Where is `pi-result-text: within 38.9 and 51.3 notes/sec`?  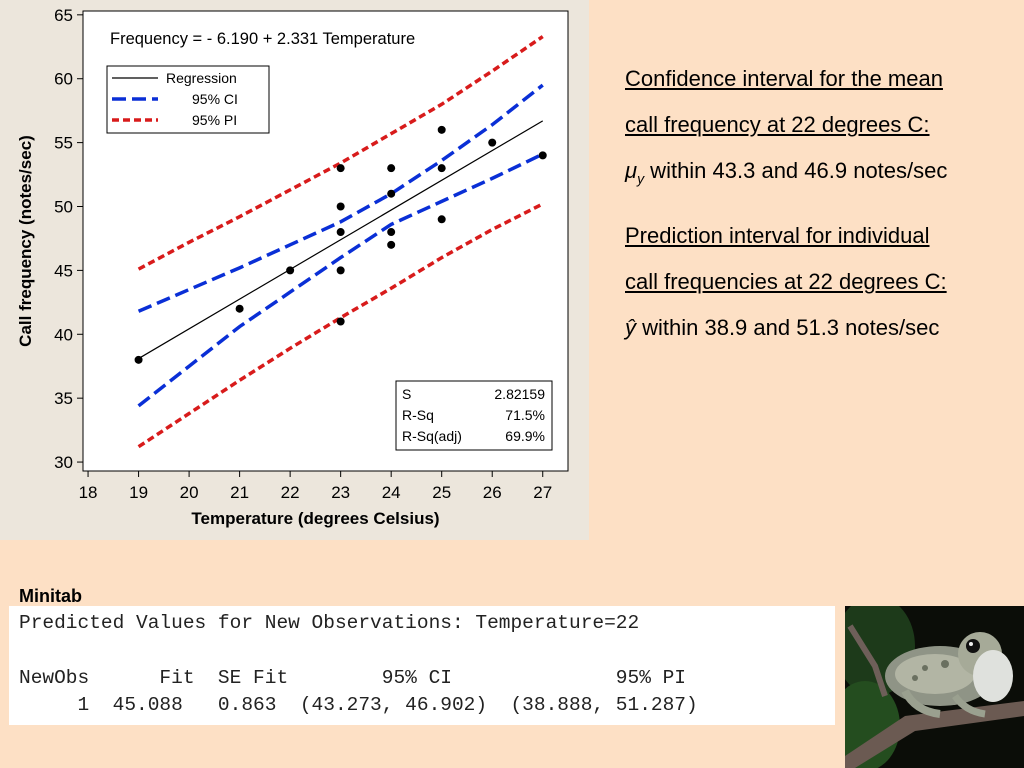
pi-result-text: within 38.9 and 51.3 notes/sec is located at coordinates (788, 328).